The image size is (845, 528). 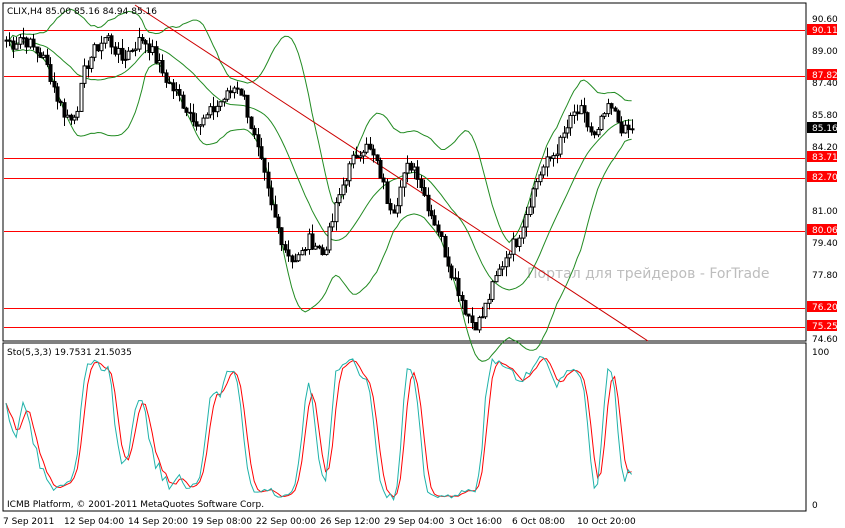 I want to click on price-tick: 74.60, so click(x=825, y=340).